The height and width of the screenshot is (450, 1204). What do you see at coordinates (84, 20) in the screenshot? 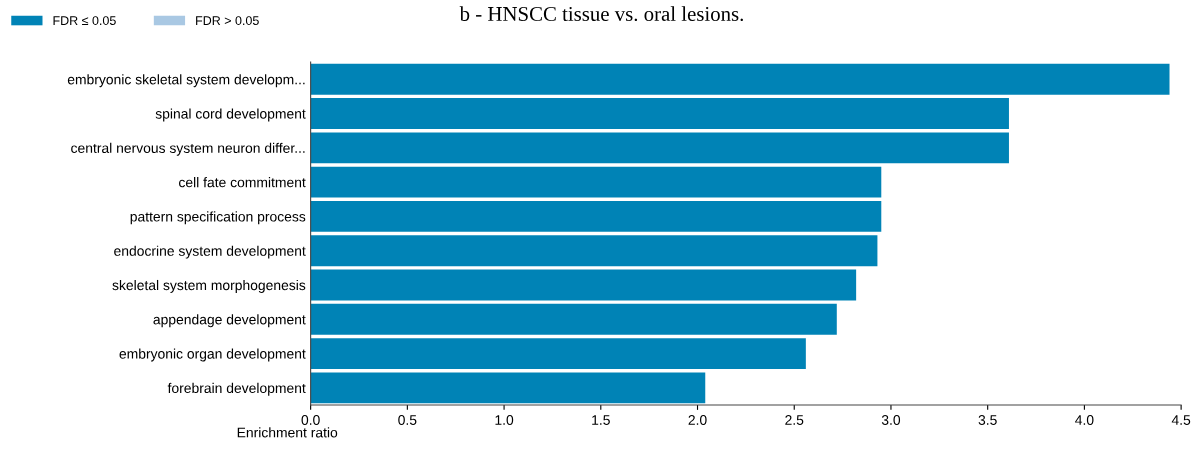
I see `legend-label: FDR ≤ 0.05` at bounding box center [84, 20].